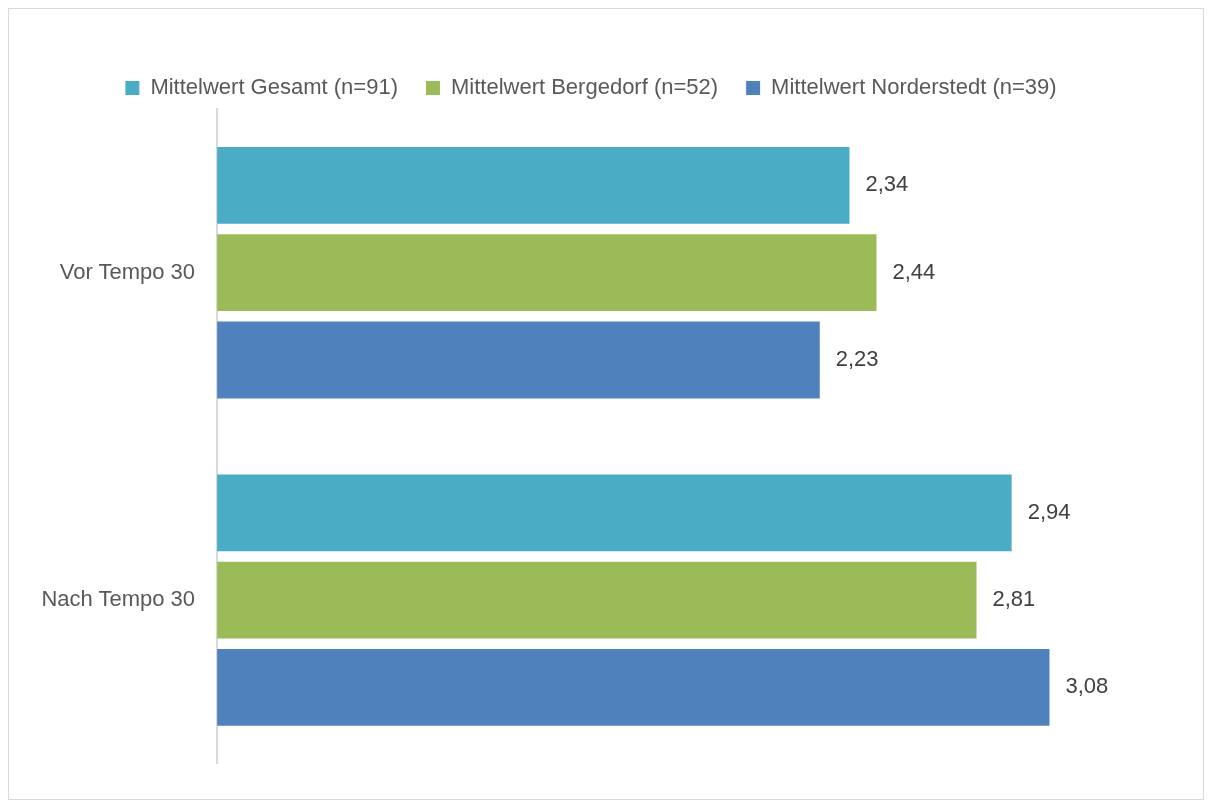  Describe the element at coordinates (1087, 686) in the screenshot. I see `data-label: 3,08` at that location.